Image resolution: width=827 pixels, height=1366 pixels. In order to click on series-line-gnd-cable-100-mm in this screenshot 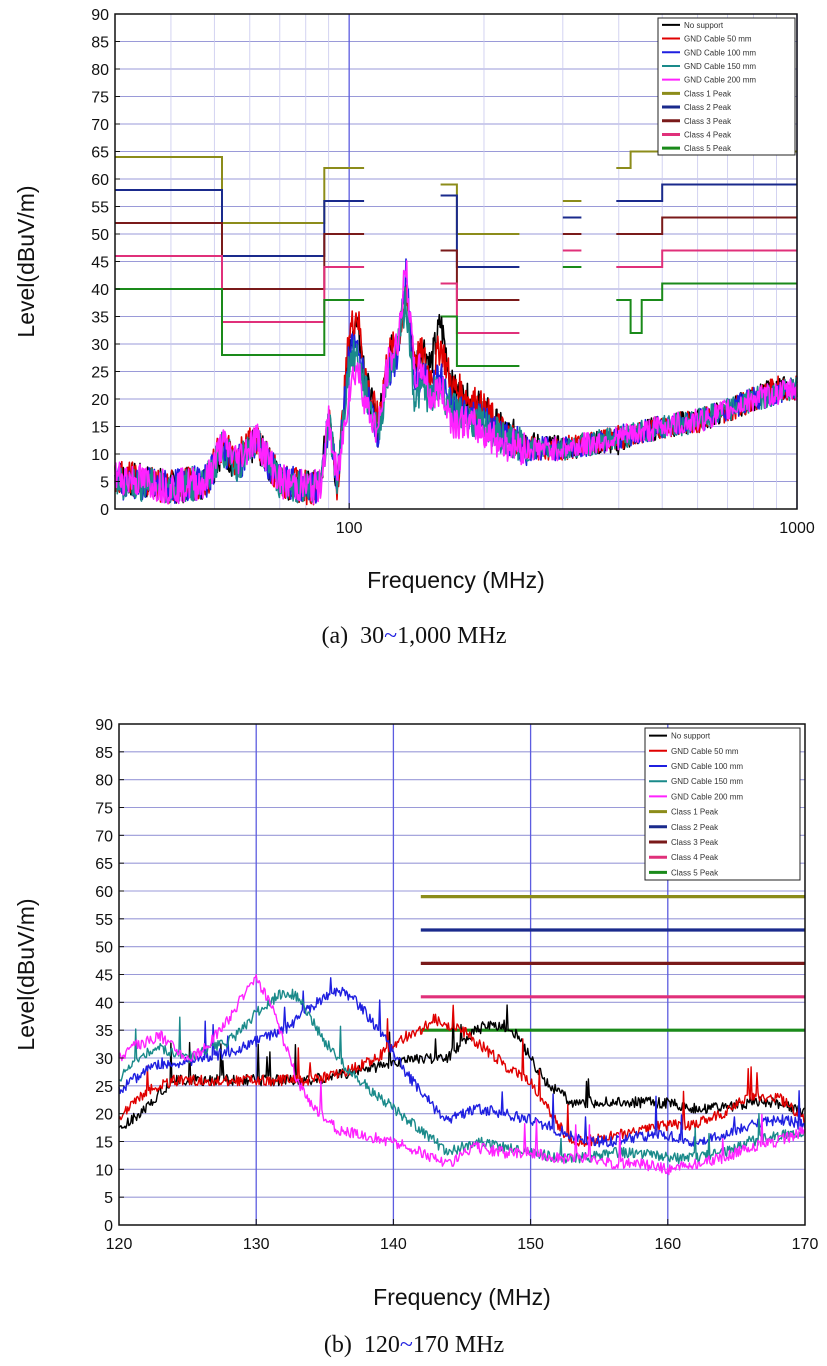, I will do `click(462, 1062)`.